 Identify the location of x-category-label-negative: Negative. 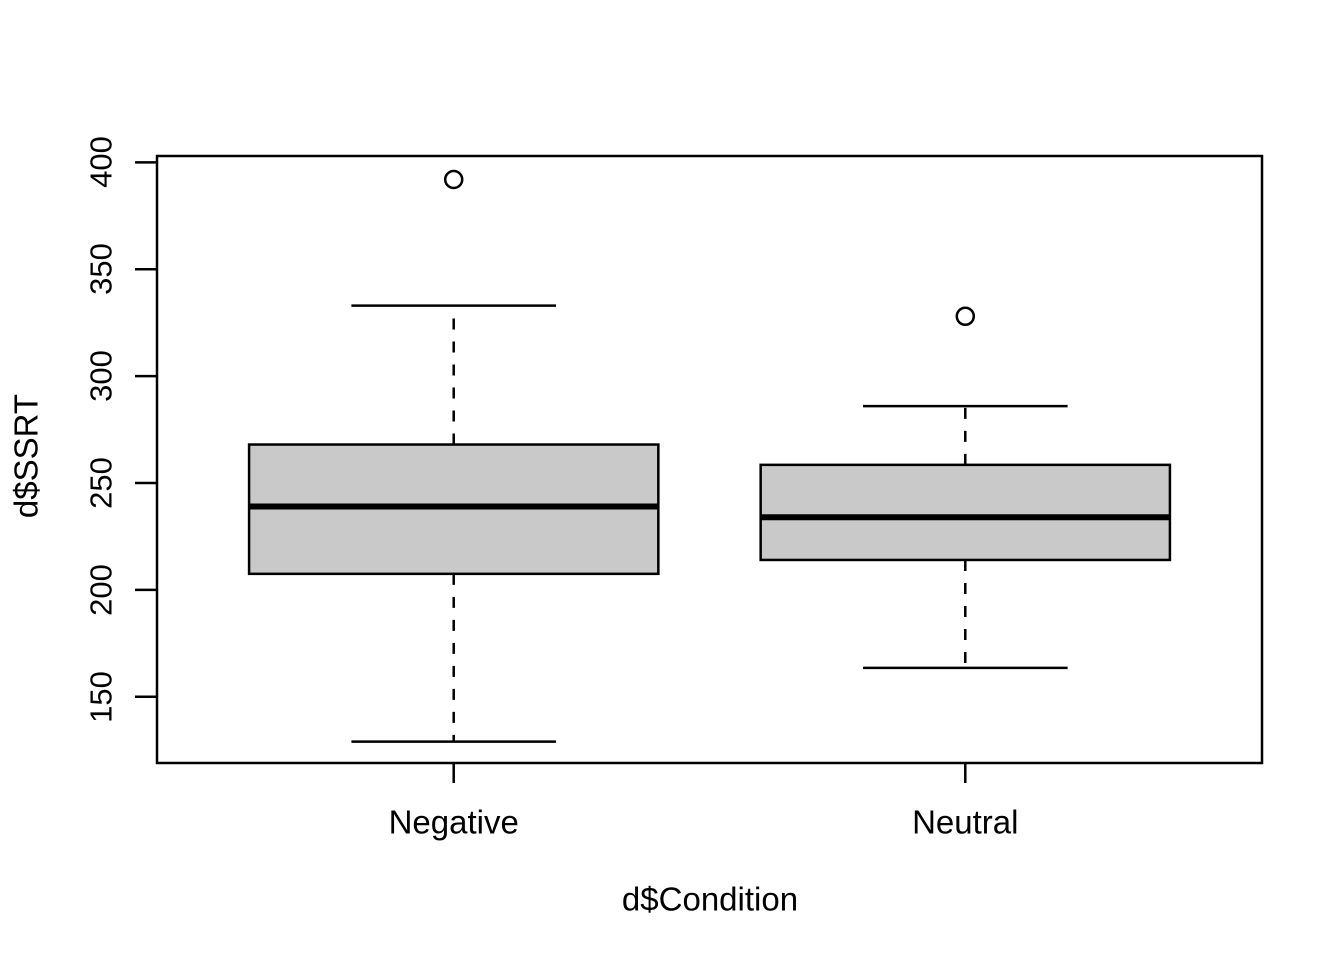
(453, 822).